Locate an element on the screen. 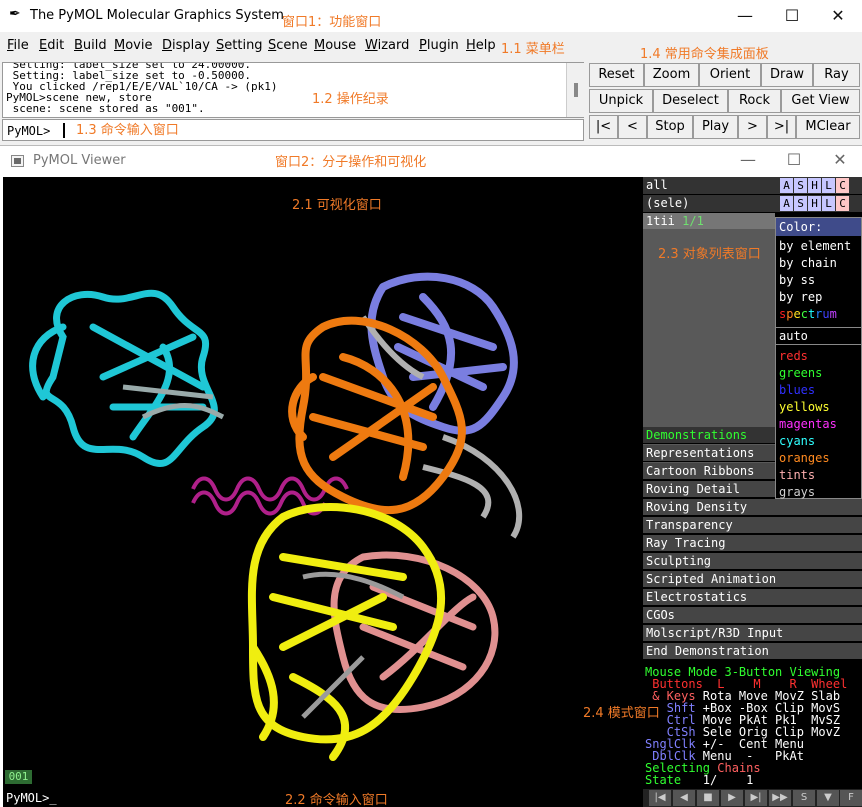  demo-transparency: Transparency is located at coordinates (752, 525).